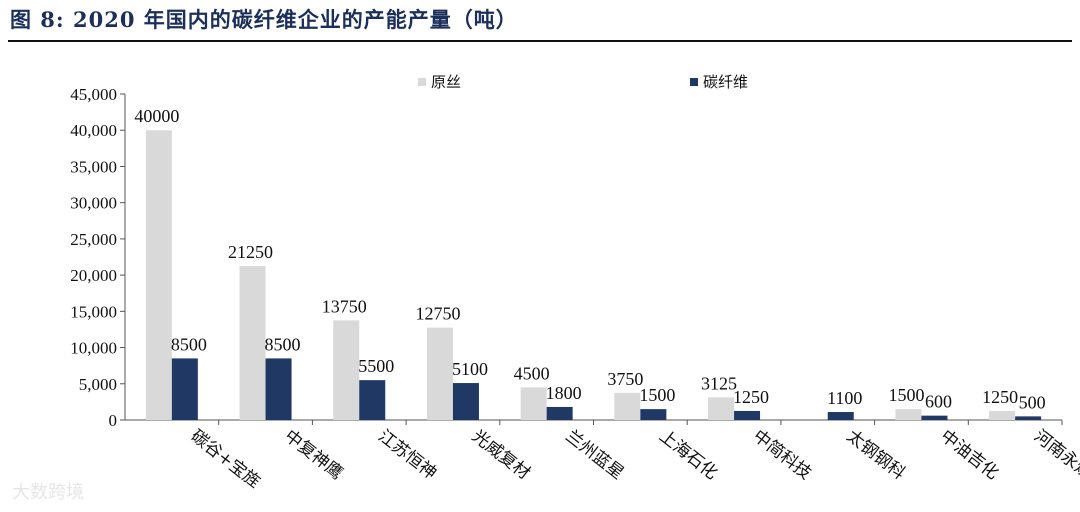 The height and width of the screenshot is (512, 1080). Describe the element at coordinates (93, 203) in the screenshot. I see `y-tick-label: 30,000` at that location.